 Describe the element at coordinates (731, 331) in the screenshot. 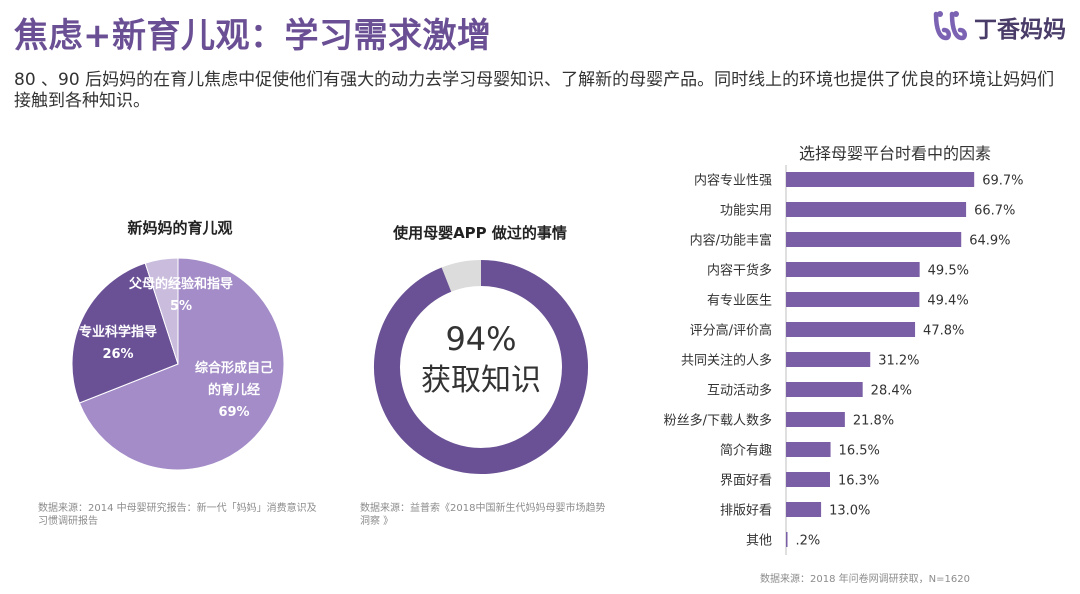

I see `bar-category-label: 评分高/评价高` at that location.